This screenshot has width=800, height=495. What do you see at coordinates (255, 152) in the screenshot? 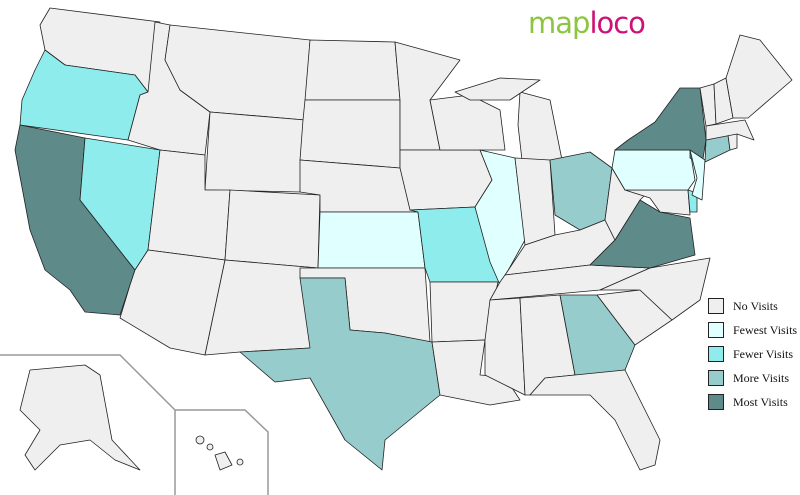
I see `state-wy` at bounding box center [255, 152].